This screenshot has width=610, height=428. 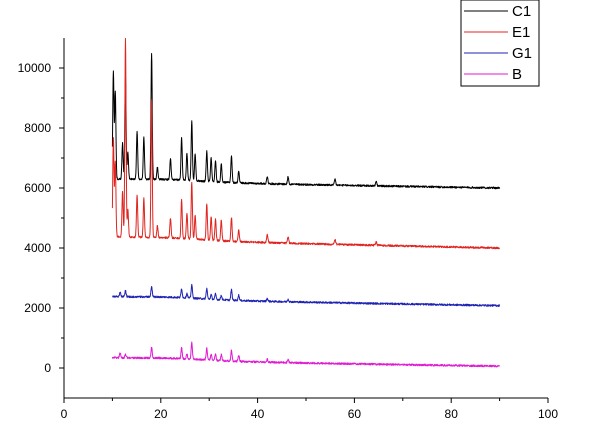 I want to click on x-tick-label: 80, so click(x=452, y=414).